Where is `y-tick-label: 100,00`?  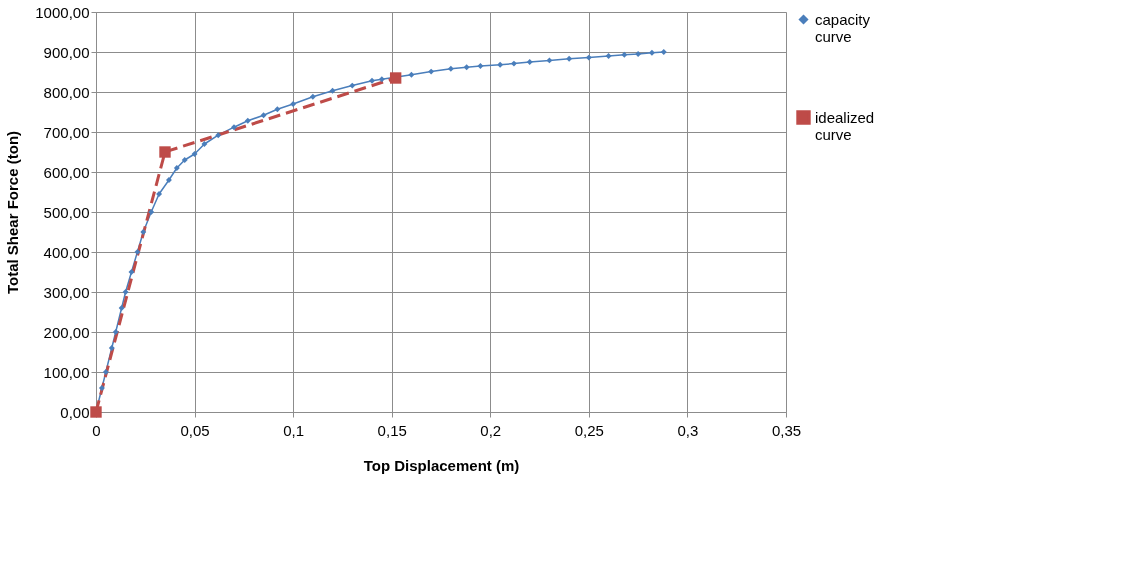
y-tick-label: 100,00 is located at coordinates (66, 372).